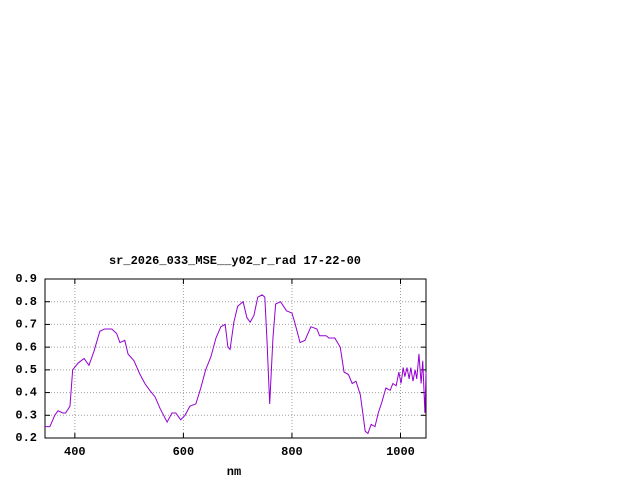 The width and height of the screenshot is (640, 480). What do you see at coordinates (26, 325) in the screenshot?
I see `y-tick-label: 0.7` at bounding box center [26, 325].